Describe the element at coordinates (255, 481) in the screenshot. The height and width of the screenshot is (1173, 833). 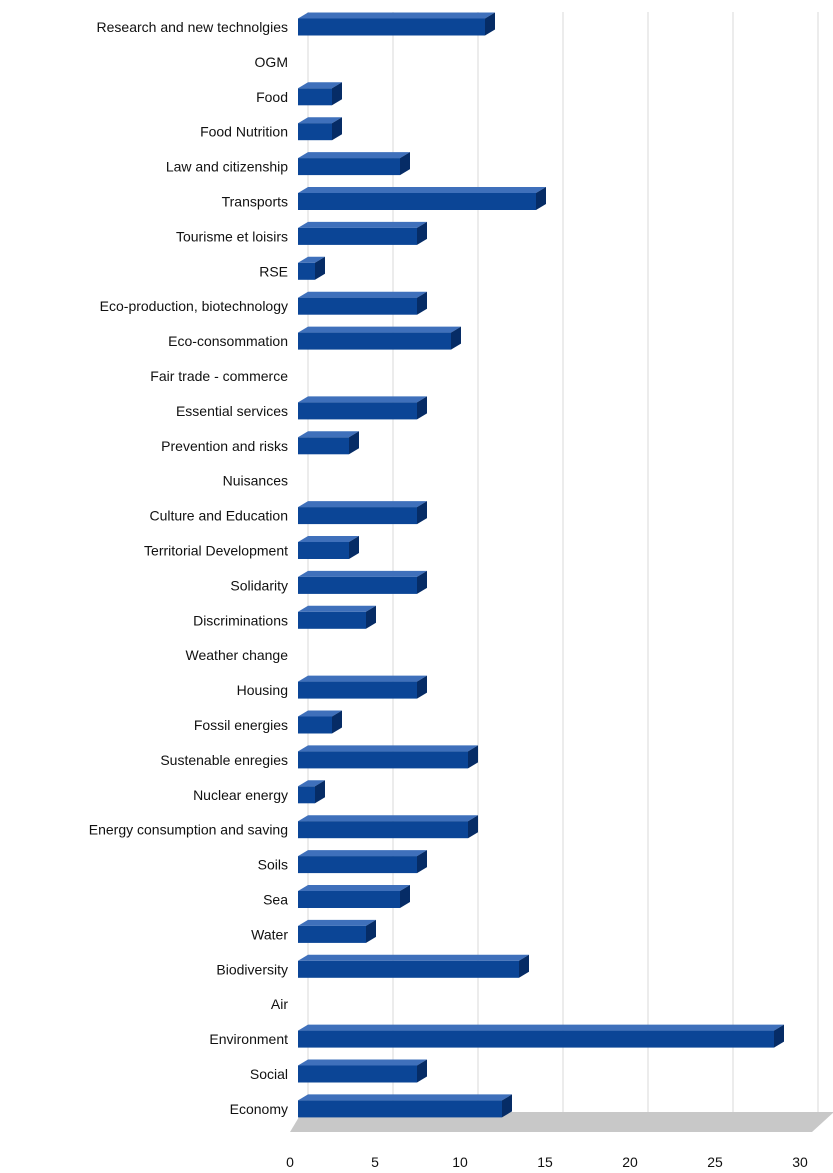
I see `category-label: Nuisances` at that location.